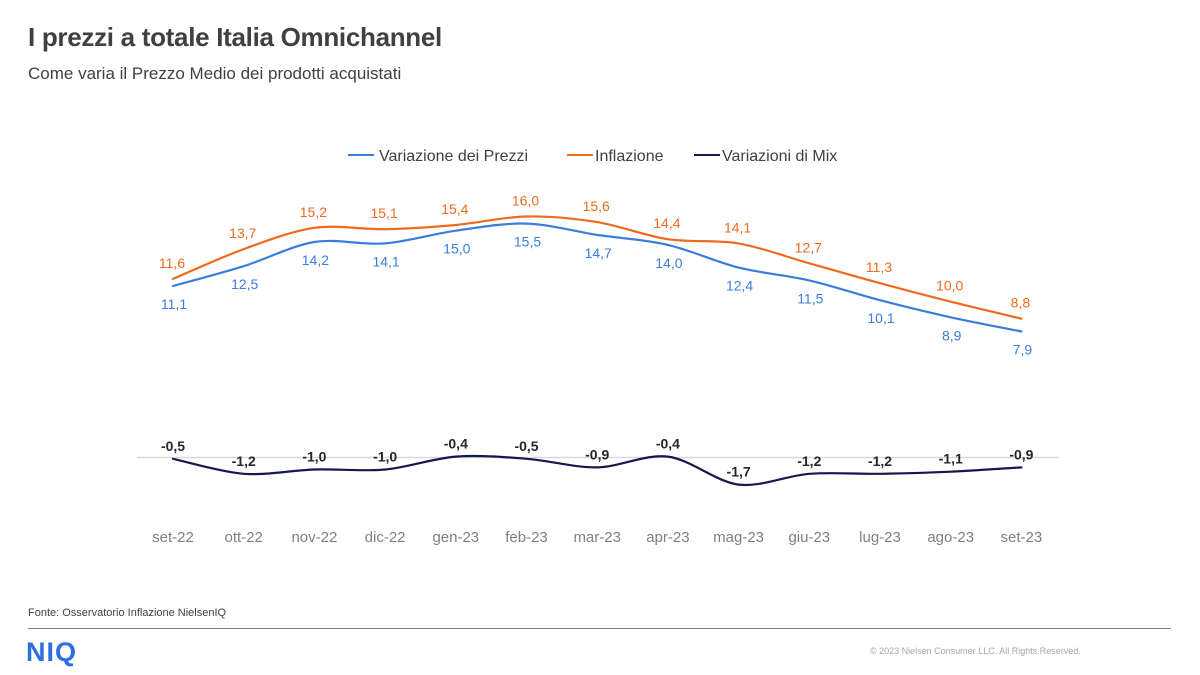  Describe the element at coordinates (739, 472) in the screenshot. I see `data-label: -1,7` at that location.